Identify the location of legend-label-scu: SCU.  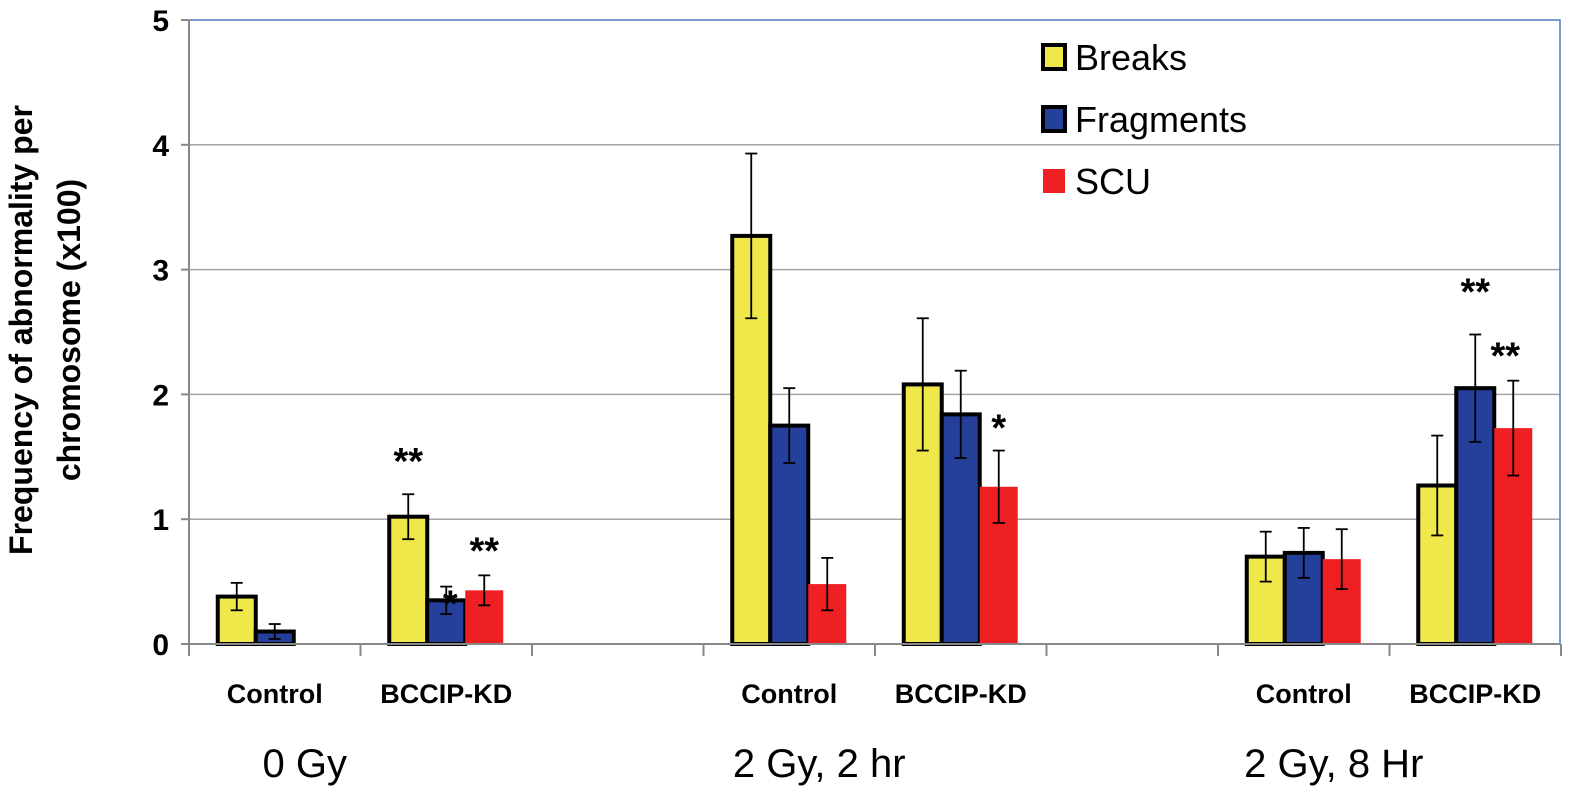
(1113, 181).